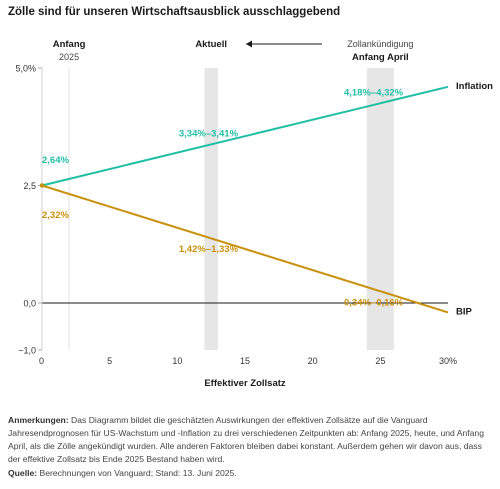 The width and height of the screenshot is (500, 489). What do you see at coordinates (69, 57) in the screenshot?
I see `marker-subtitle: 2025` at bounding box center [69, 57].